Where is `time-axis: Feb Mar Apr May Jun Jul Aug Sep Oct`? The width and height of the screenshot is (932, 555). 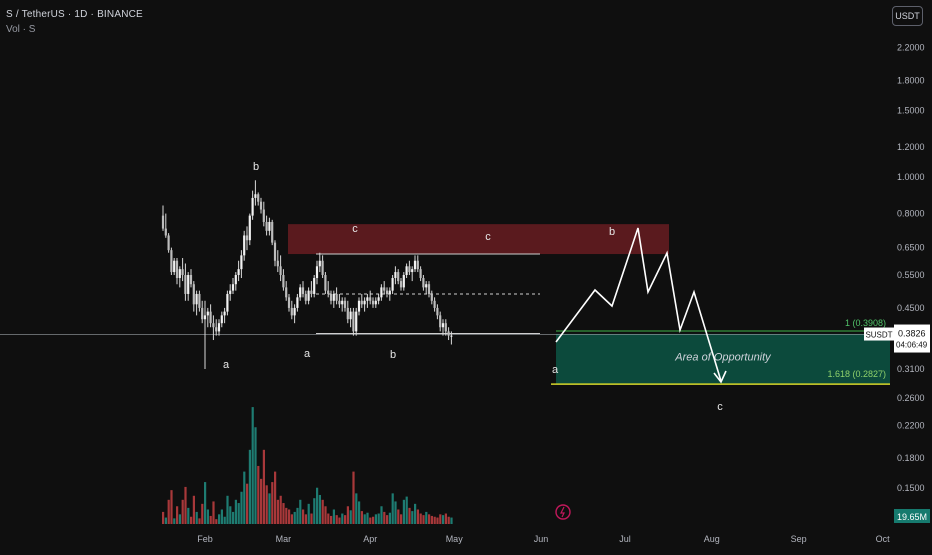
time-axis: Feb Mar Apr May Jun Jul Aug Sep Oct is located at coordinates (543, 524).